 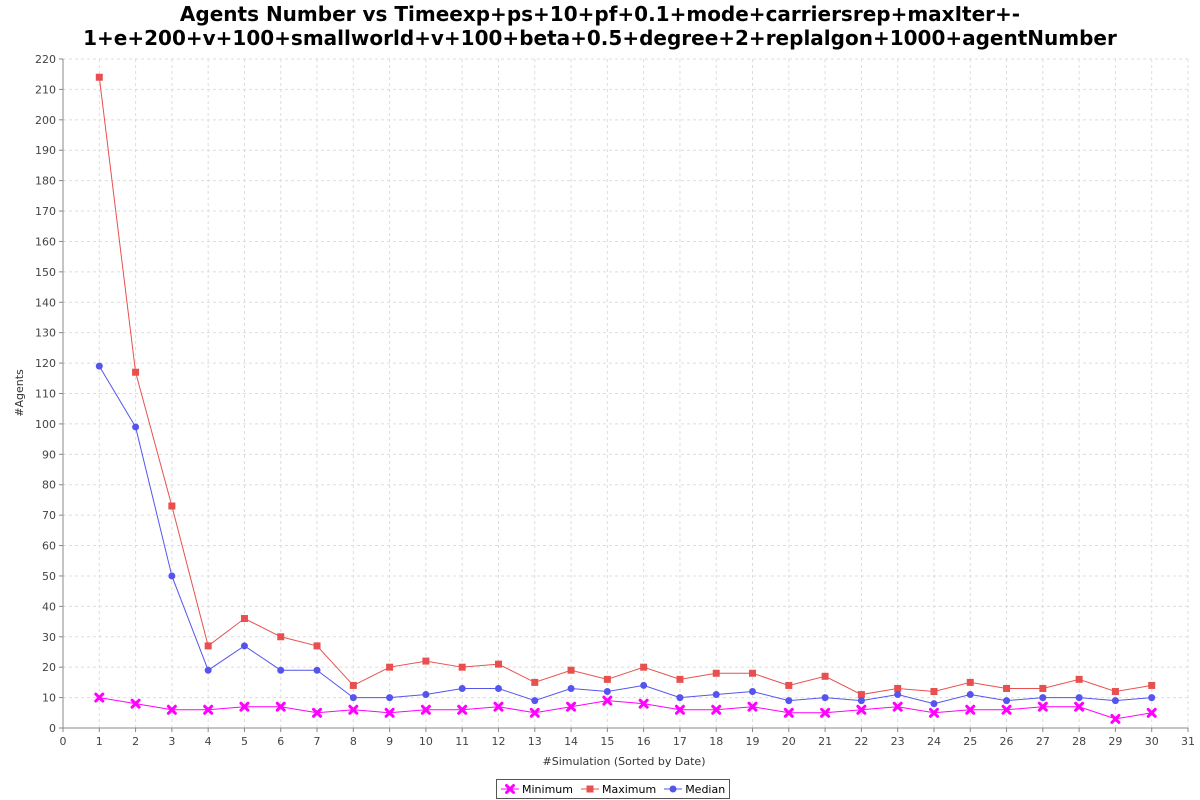 I want to click on x-tick-label: 15, so click(x=607, y=741).